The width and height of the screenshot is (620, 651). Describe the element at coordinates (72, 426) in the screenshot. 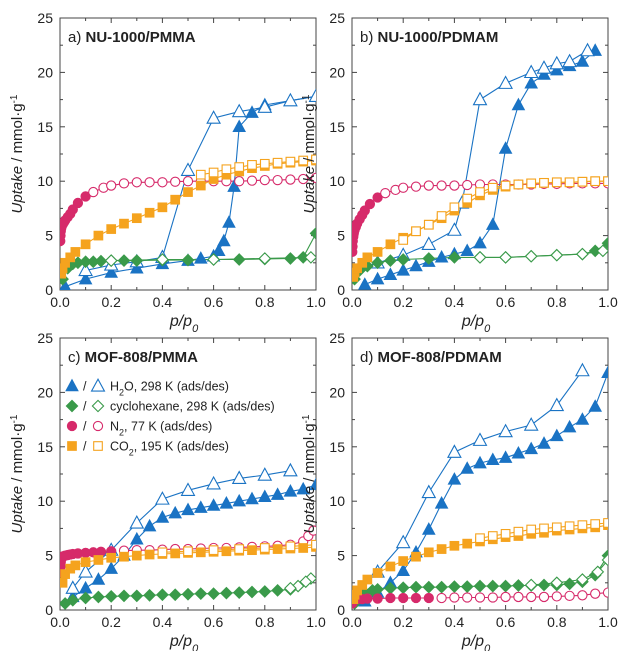

I see `legend-marker-ads` at that location.